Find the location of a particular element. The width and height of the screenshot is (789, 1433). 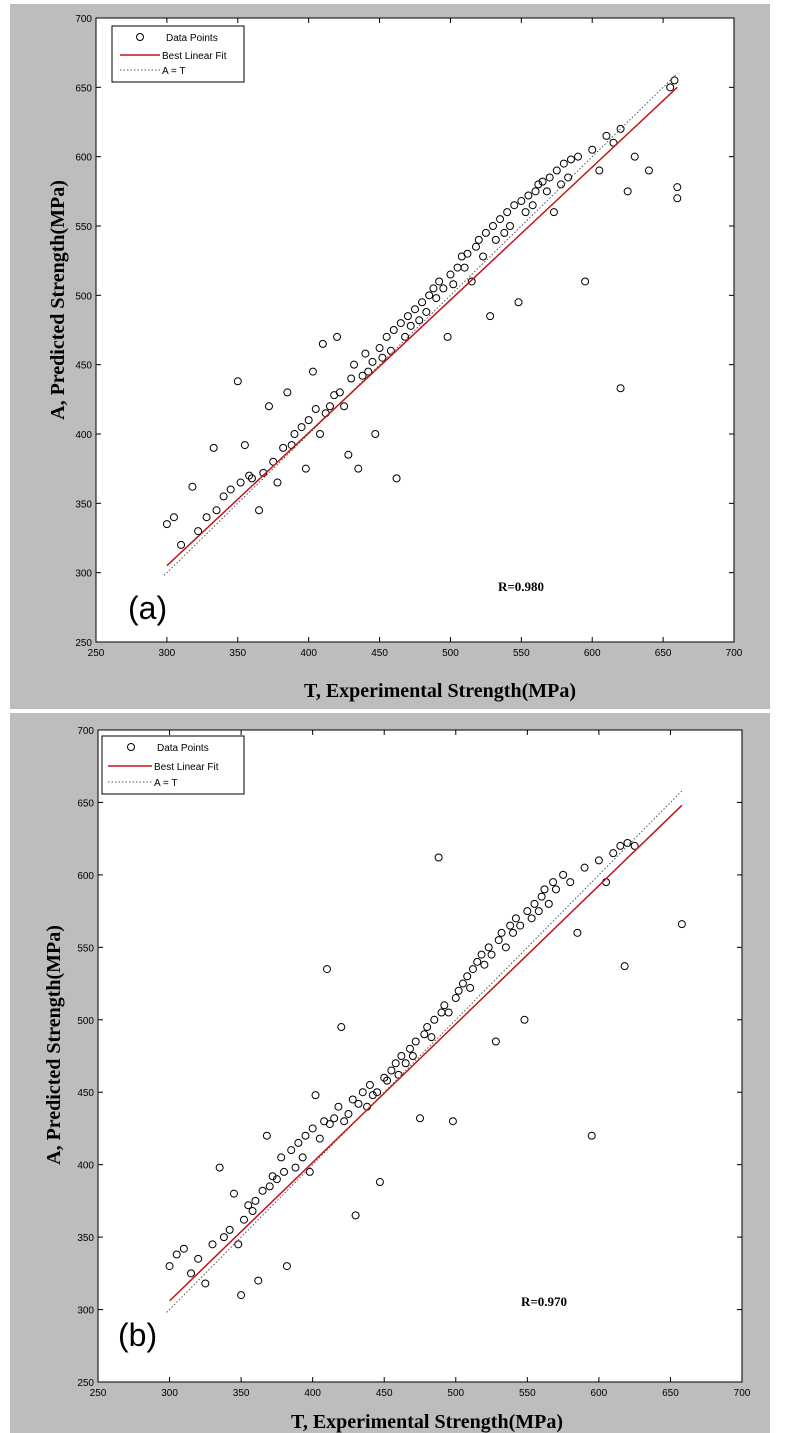

y-tick-label: 350 is located at coordinates (85, 1238).